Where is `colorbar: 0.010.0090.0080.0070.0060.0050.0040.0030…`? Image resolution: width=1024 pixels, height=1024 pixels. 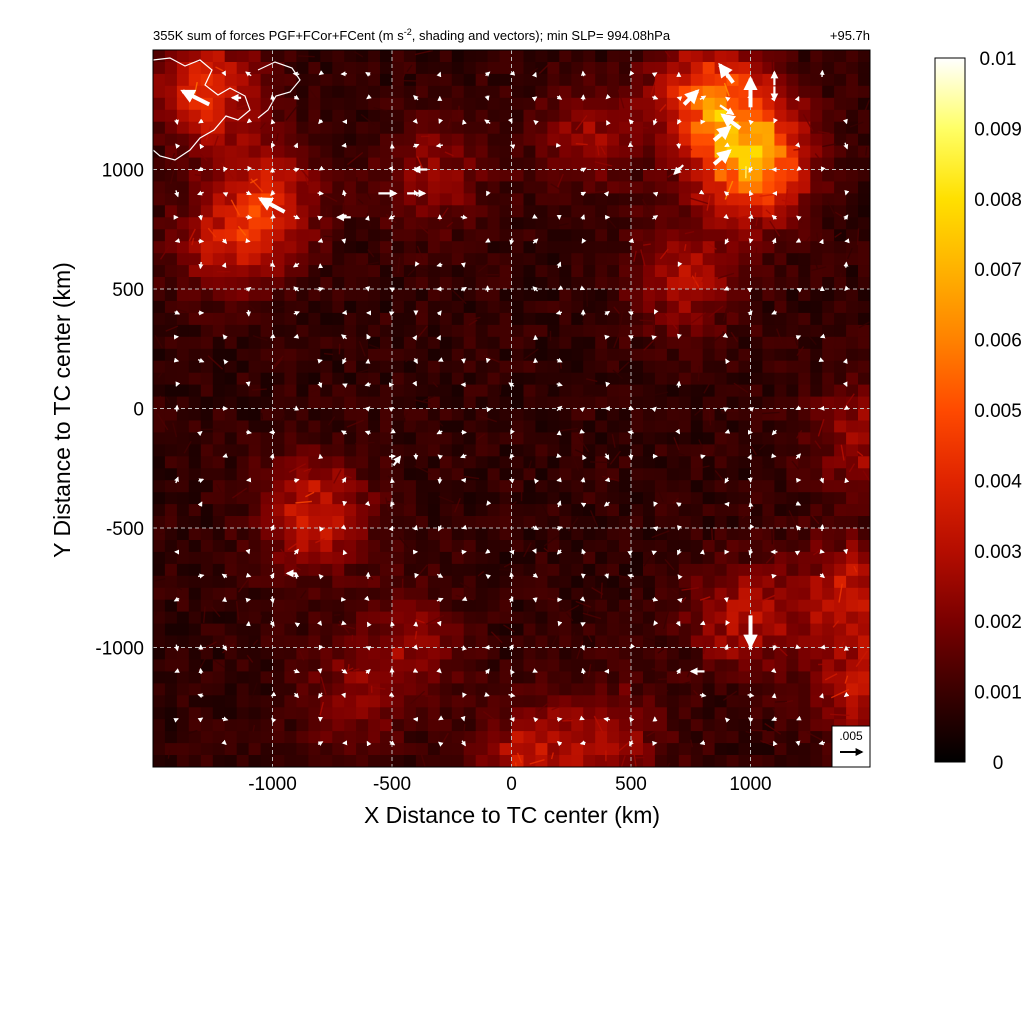 colorbar: 0.010.0090.0080.0070.0060.0050.0040.0030… is located at coordinates (978, 411).